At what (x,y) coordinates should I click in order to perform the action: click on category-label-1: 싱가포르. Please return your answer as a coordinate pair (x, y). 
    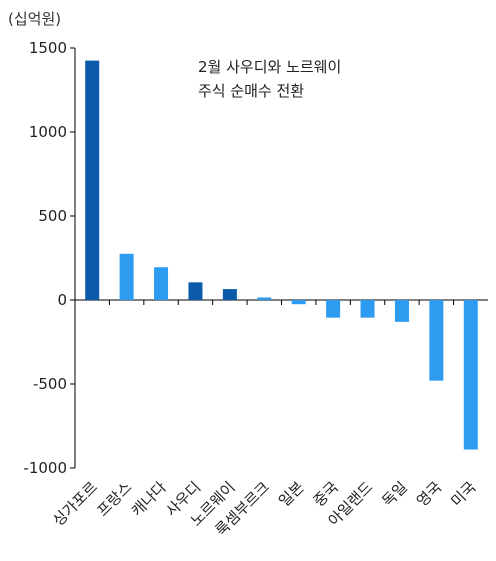
    Looking at the image, I should click on (75, 504).